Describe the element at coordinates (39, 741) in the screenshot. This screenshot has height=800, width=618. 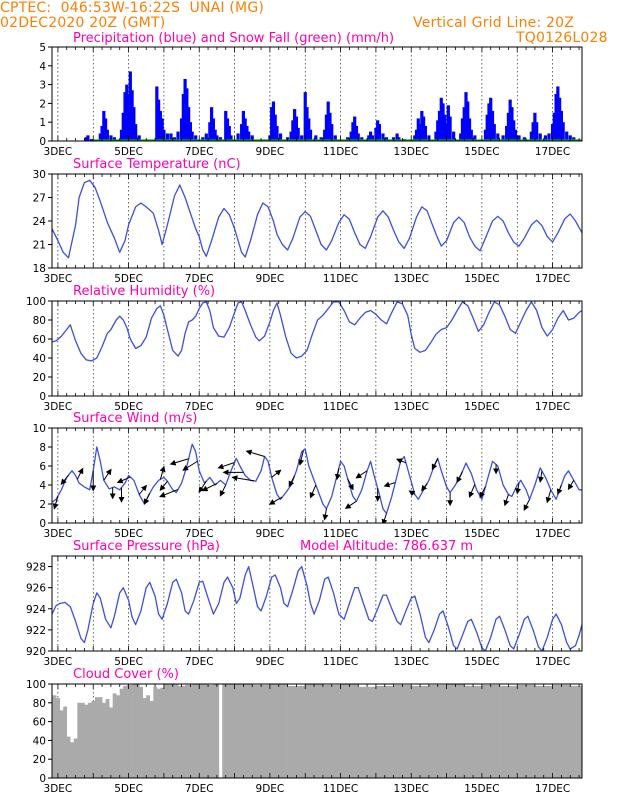
I see `cloud-ytick-label: 40` at that location.